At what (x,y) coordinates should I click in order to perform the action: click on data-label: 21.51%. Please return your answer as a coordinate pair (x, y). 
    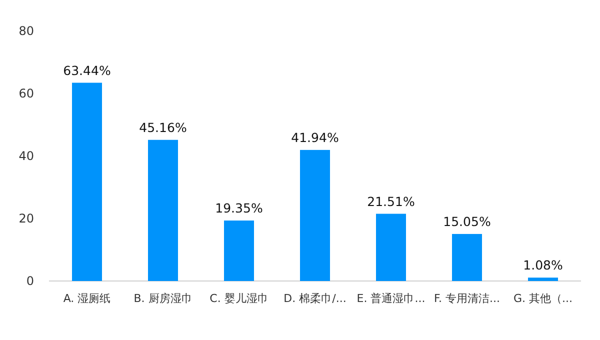
    Looking at the image, I should click on (391, 201).